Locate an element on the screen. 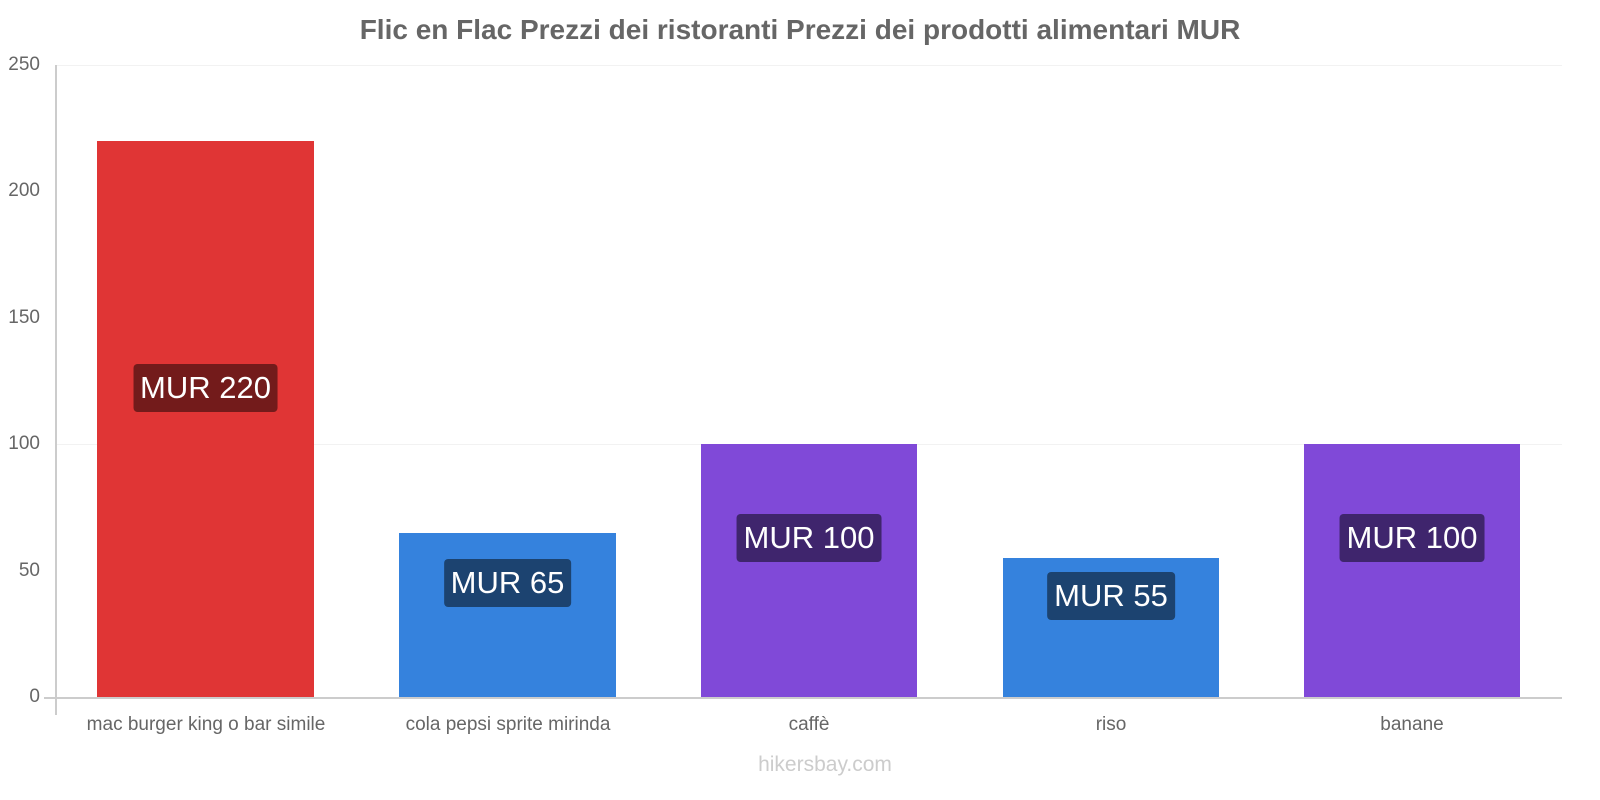 The height and width of the screenshot is (800, 1600). x-label-riso: riso is located at coordinates (1111, 724).